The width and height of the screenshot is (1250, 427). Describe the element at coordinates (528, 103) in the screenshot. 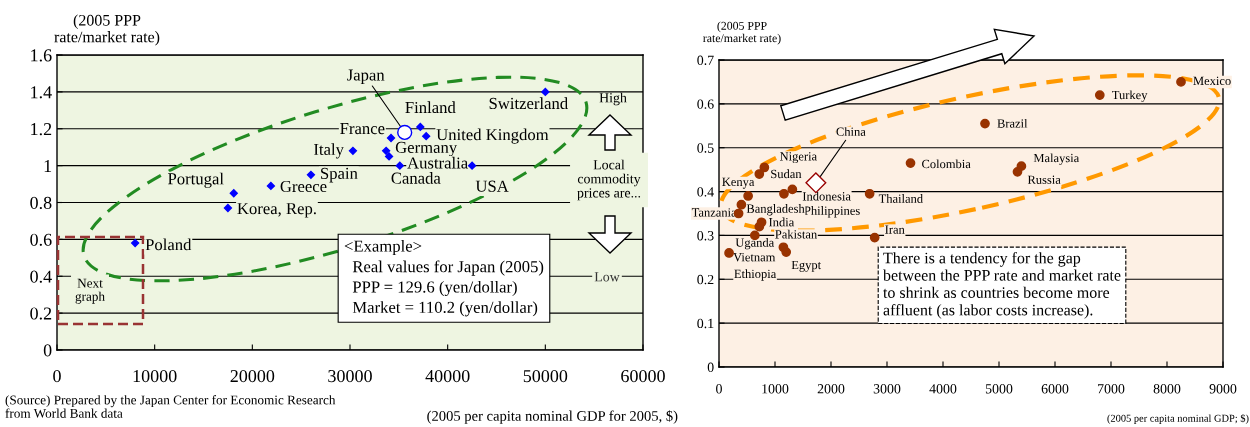

I see `annotation: Switzerland` at that location.